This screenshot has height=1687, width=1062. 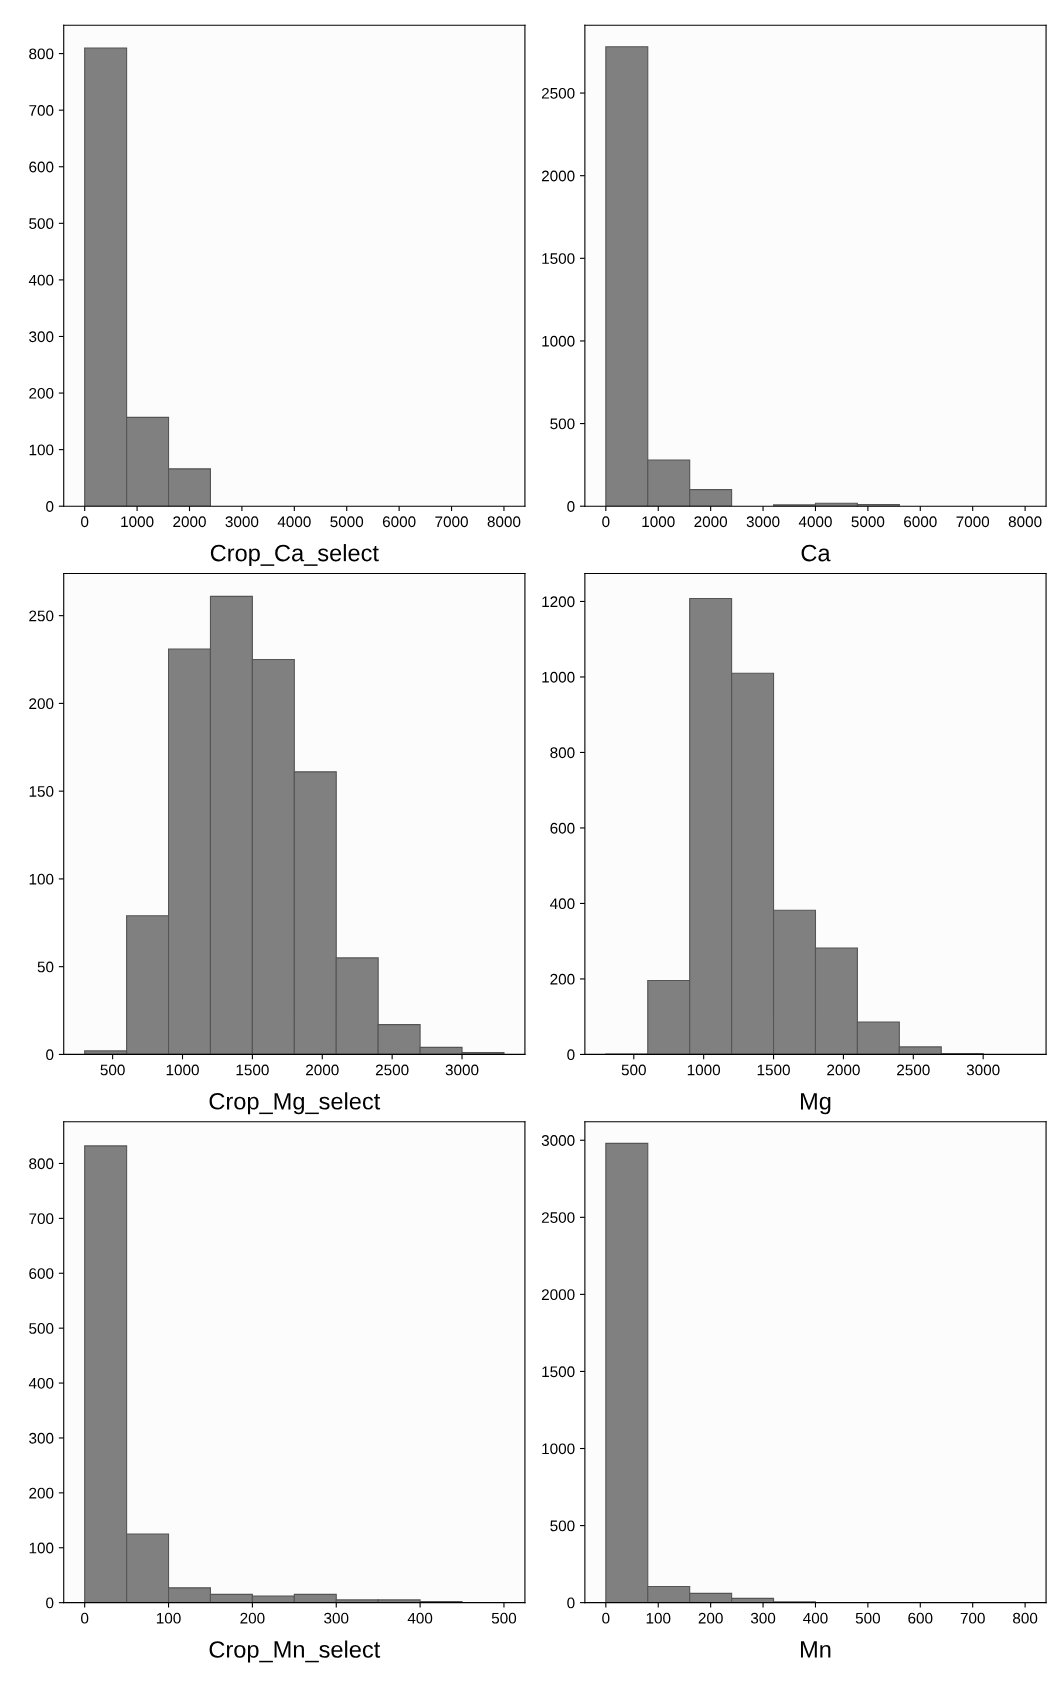 I want to click on x-axis-title: Mg, so click(x=816, y=1104).